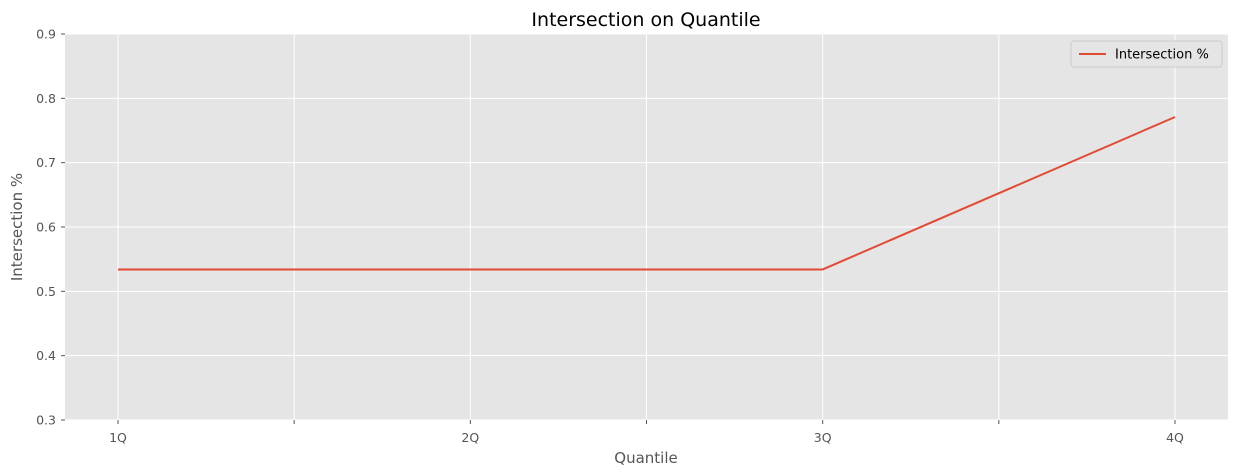 The height and width of the screenshot is (476, 1237). Describe the element at coordinates (46, 162) in the screenshot. I see `y-tick-label: 0.7` at that location.